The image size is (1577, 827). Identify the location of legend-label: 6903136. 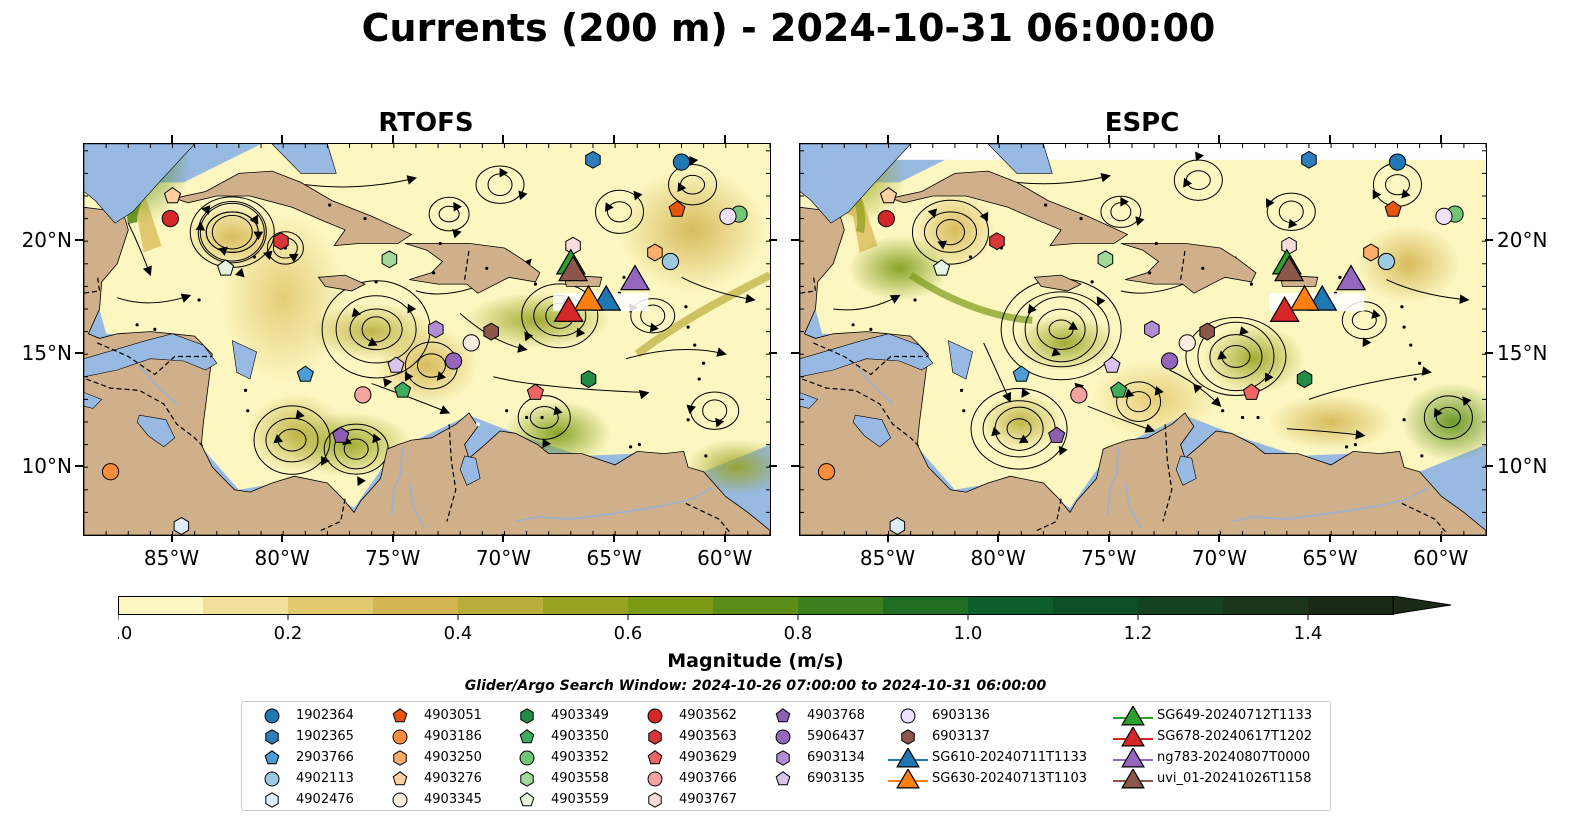
(961, 715).